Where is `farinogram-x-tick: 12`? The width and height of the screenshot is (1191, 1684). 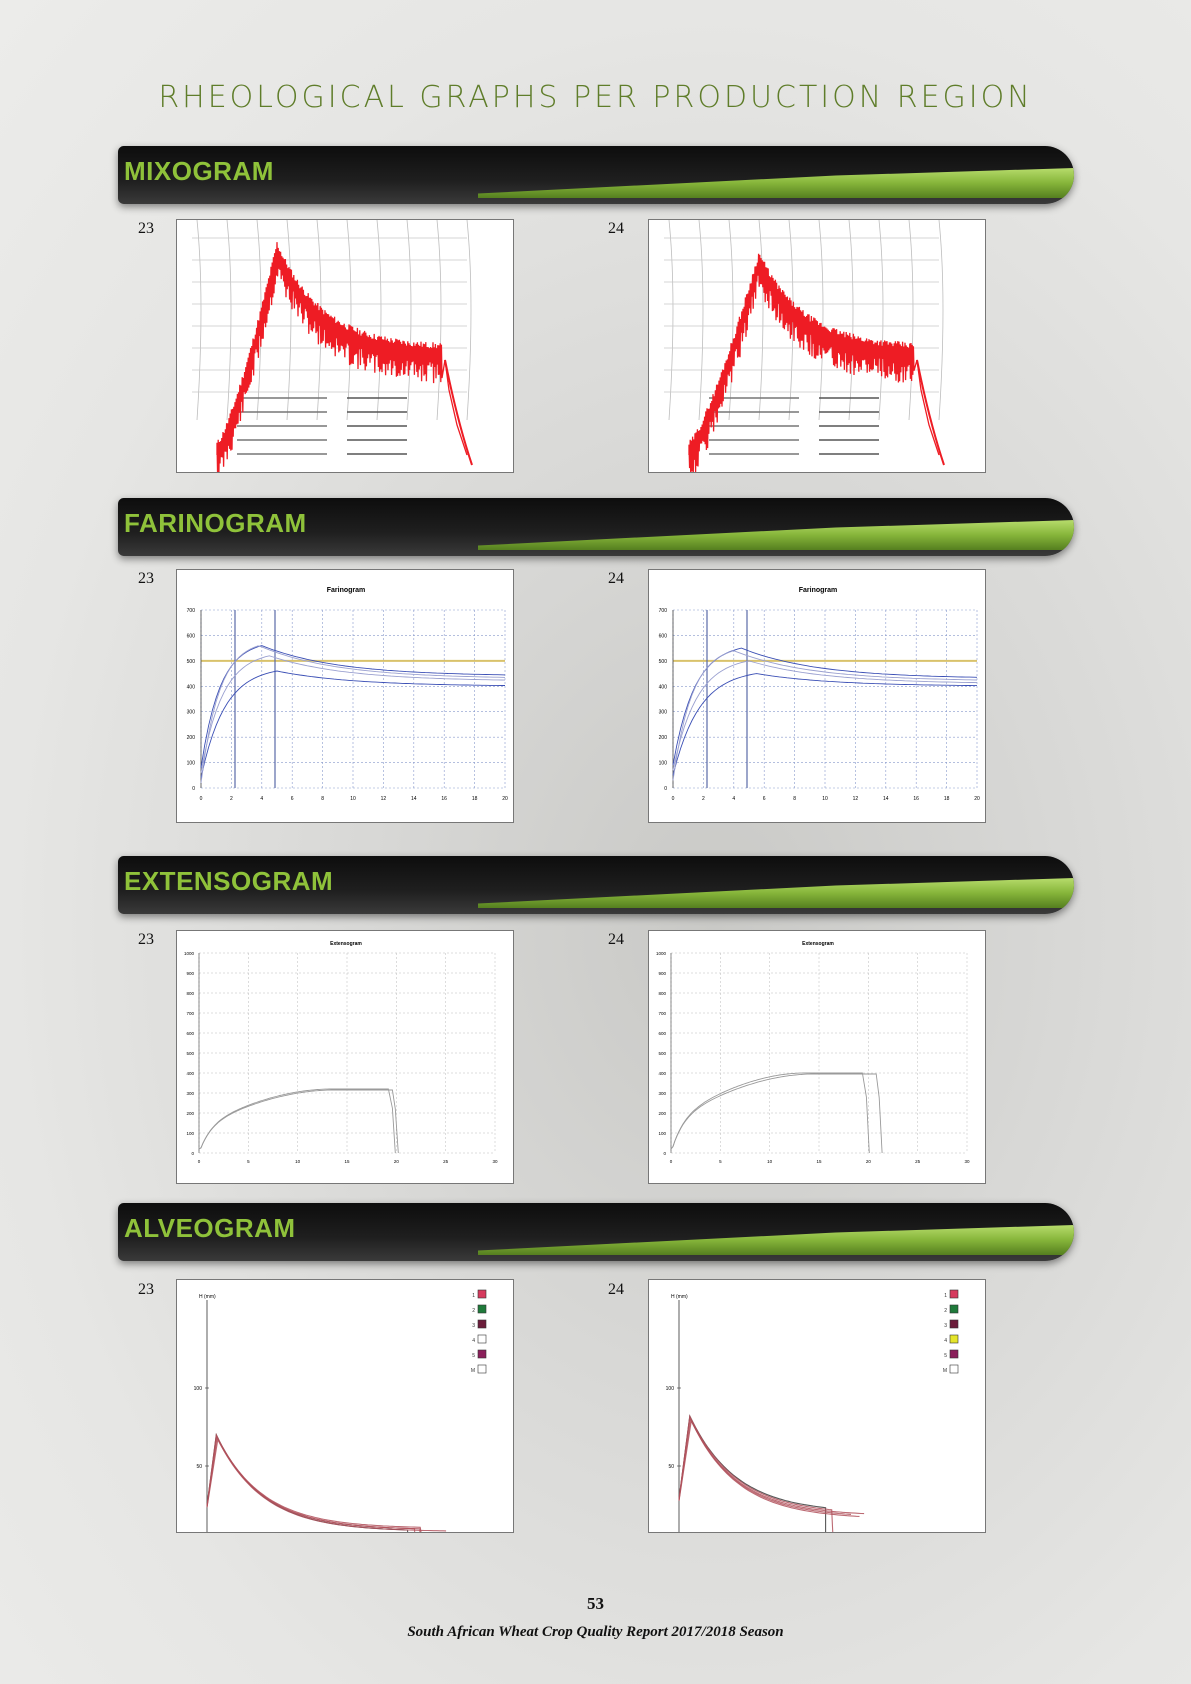 farinogram-x-tick: 12 is located at coordinates (384, 799).